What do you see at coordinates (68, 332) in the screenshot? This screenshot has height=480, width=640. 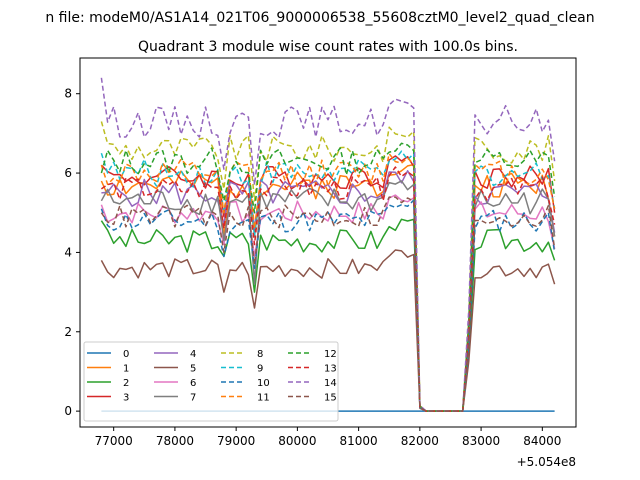 I see `y-tick-label: 2` at bounding box center [68, 332].